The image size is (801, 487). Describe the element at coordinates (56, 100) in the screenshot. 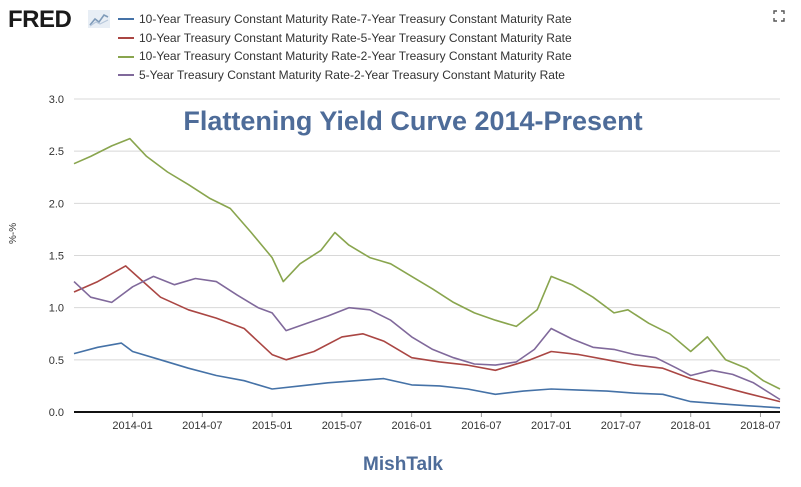

I see `y-tick-label: 3.0` at that location.